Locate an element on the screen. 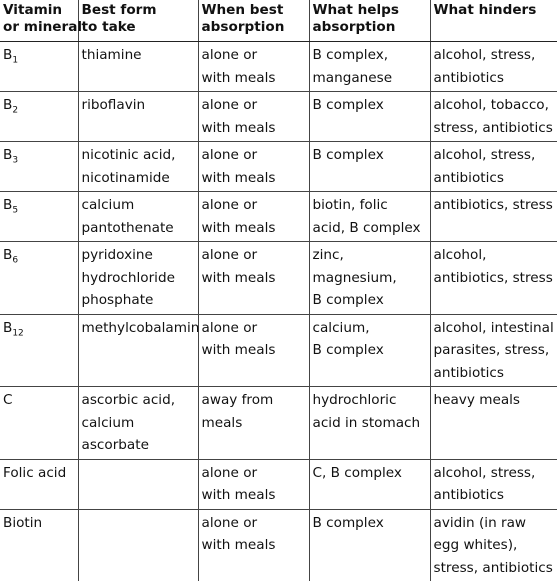 The height and width of the screenshot is (581, 557). header-vitamin: Vitamin or mineral is located at coordinates (41, 21).